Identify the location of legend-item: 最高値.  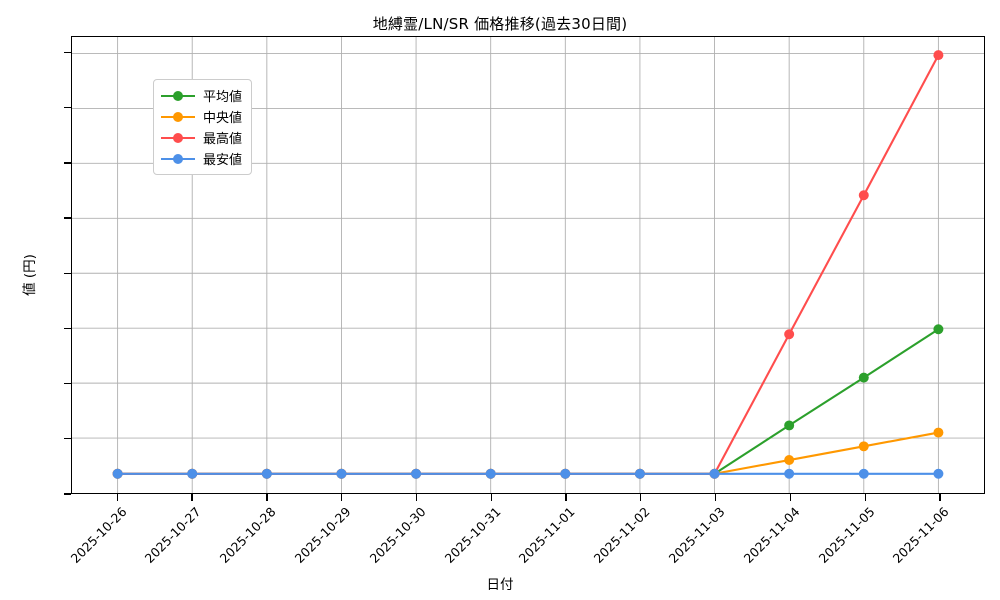
(201, 137).